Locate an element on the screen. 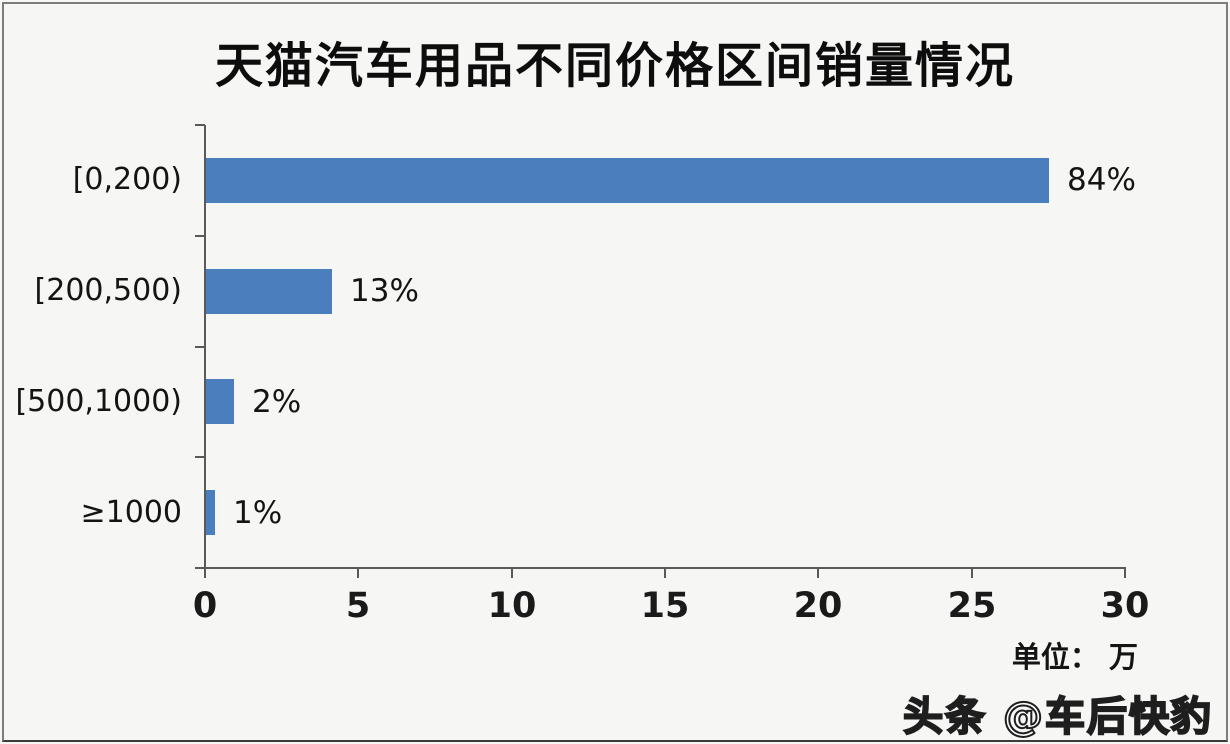  watermark-text: 头条 @车后快豹 is located at coordinates (1057, 717).